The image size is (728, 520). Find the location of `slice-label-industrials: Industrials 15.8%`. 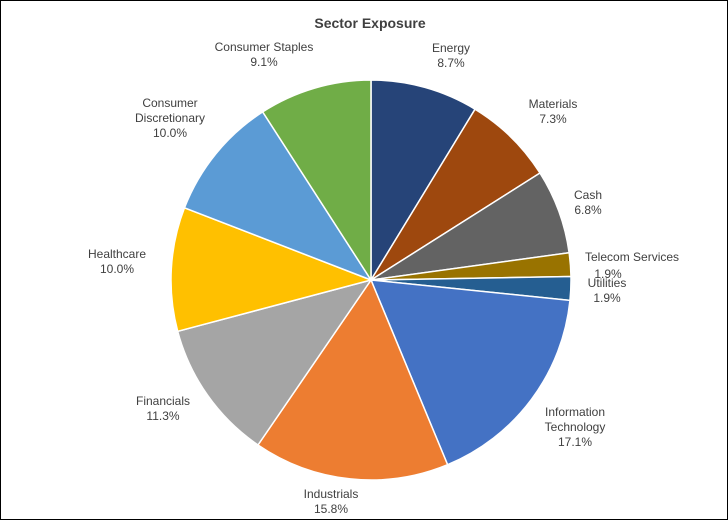

slice-label-industrials: Industrials 15.8% is located at coordinates (331, 501).